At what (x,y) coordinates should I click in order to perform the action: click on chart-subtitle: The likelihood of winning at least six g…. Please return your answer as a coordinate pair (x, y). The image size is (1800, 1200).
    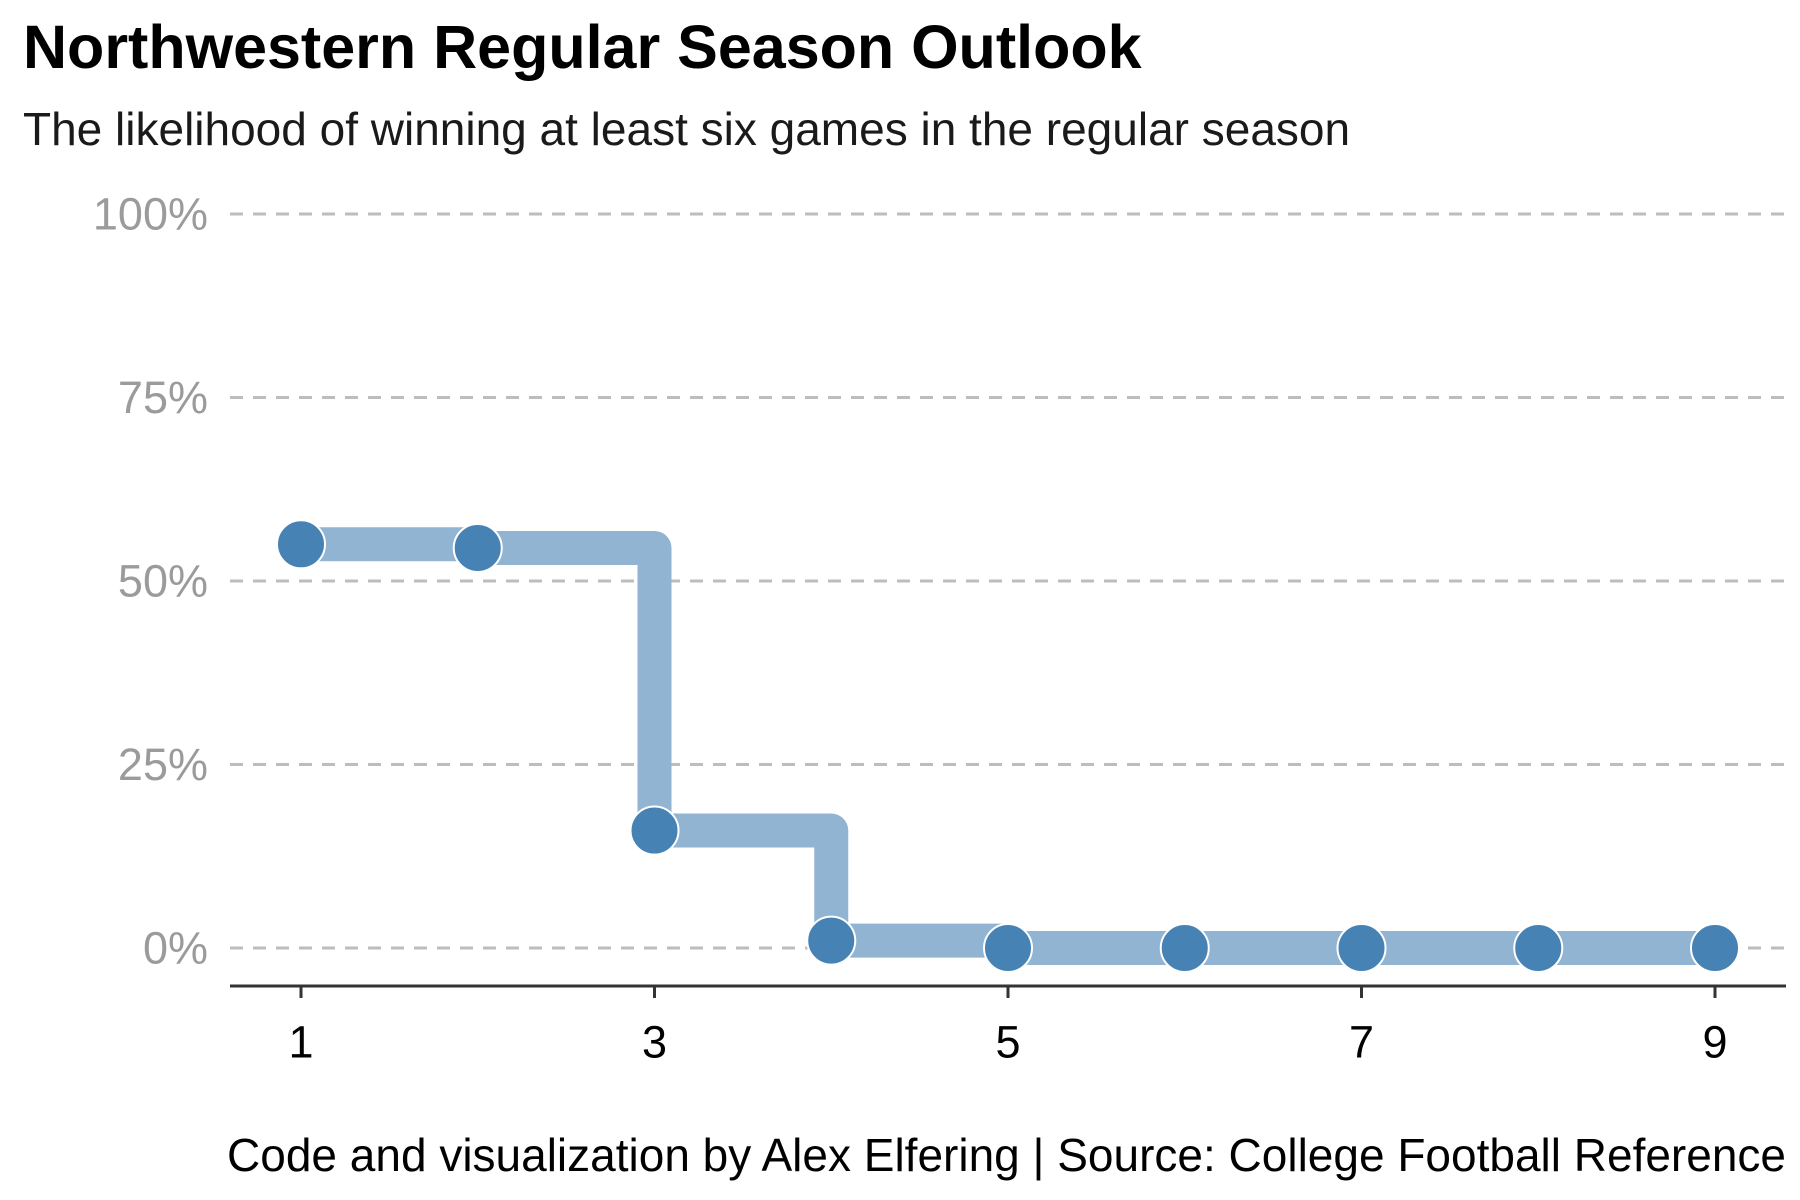
    Looking at the image, I should click on (687, 129).